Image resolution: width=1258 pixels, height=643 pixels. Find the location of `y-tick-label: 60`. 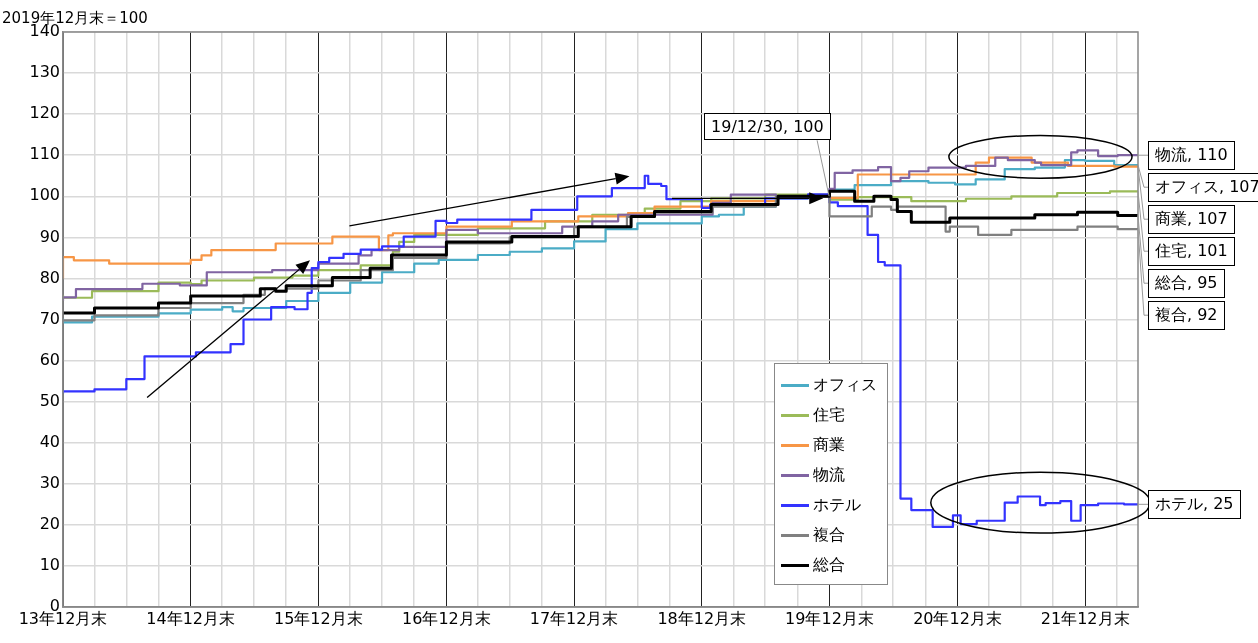

y-tick-label: 60 is located at coordinates (49, 359).